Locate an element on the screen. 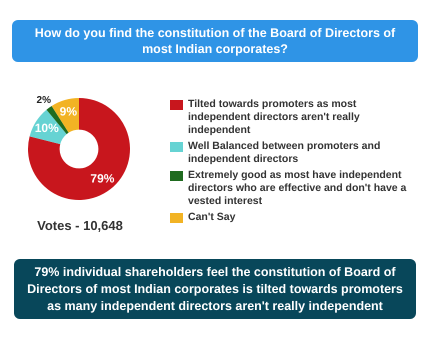  data-label: 9% is located at coordinates (69, 111).